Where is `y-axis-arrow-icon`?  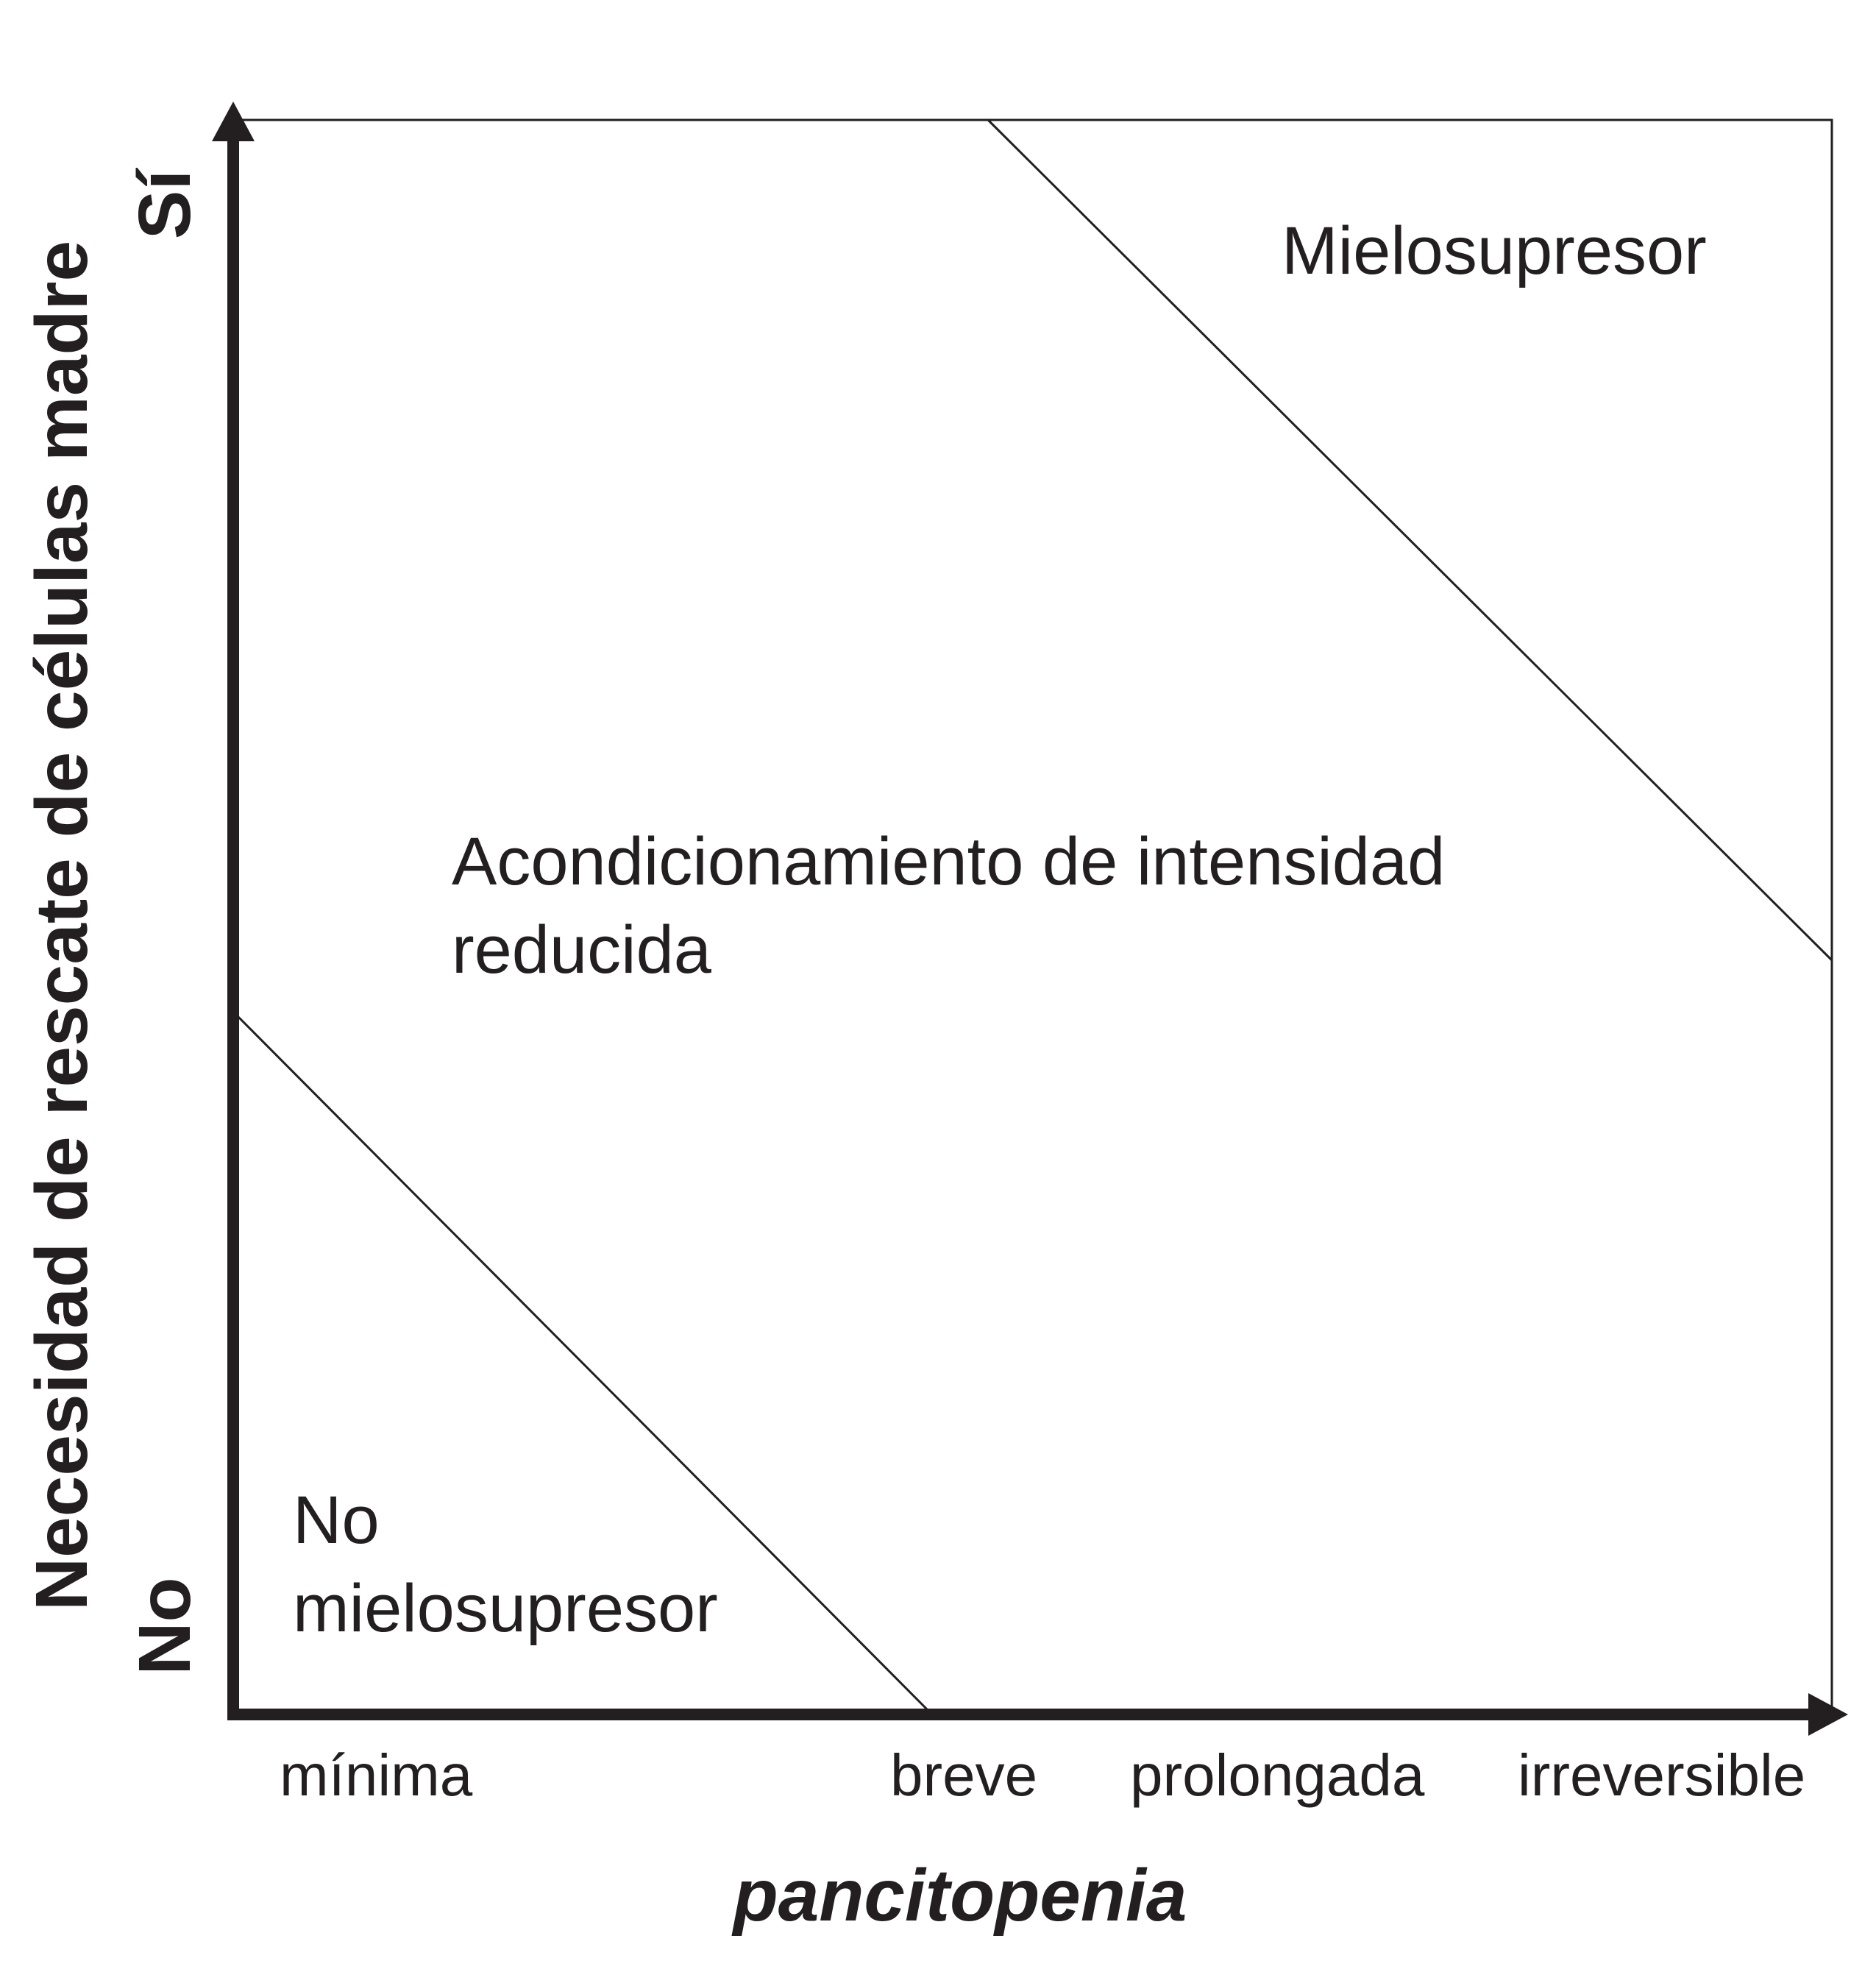
y-axis-arrow-icon is located at coordinates (234, 121).